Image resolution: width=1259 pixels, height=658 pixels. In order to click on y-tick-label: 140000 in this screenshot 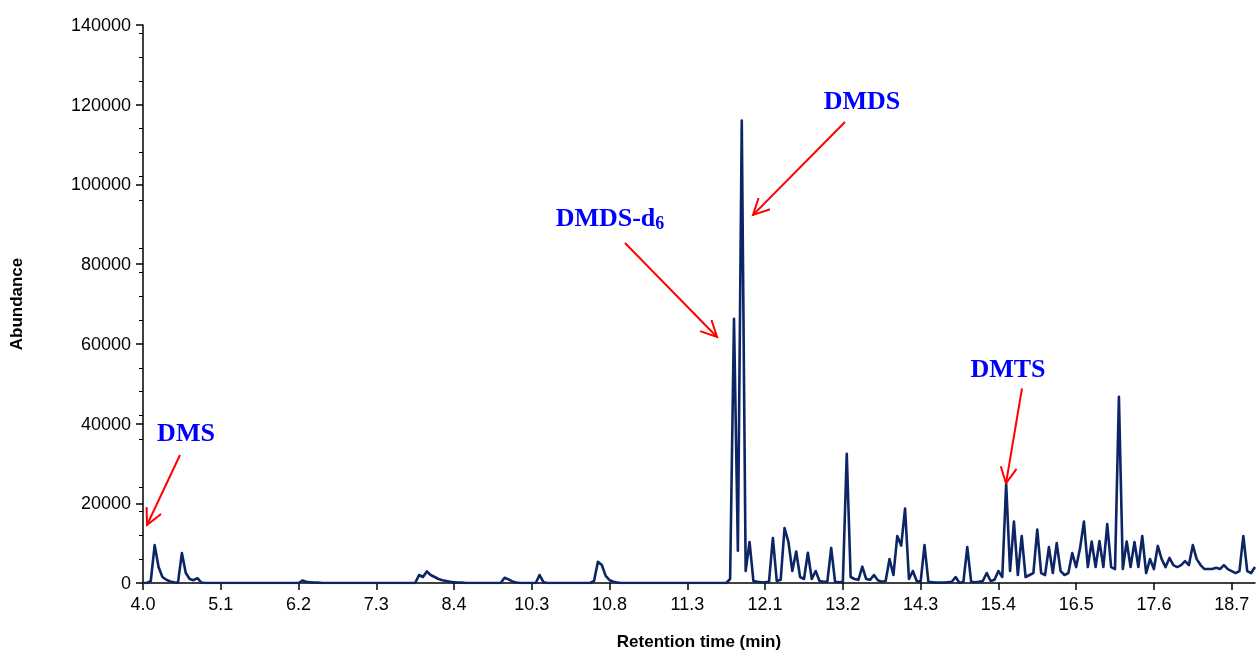, I will do `click(100, 25)`.